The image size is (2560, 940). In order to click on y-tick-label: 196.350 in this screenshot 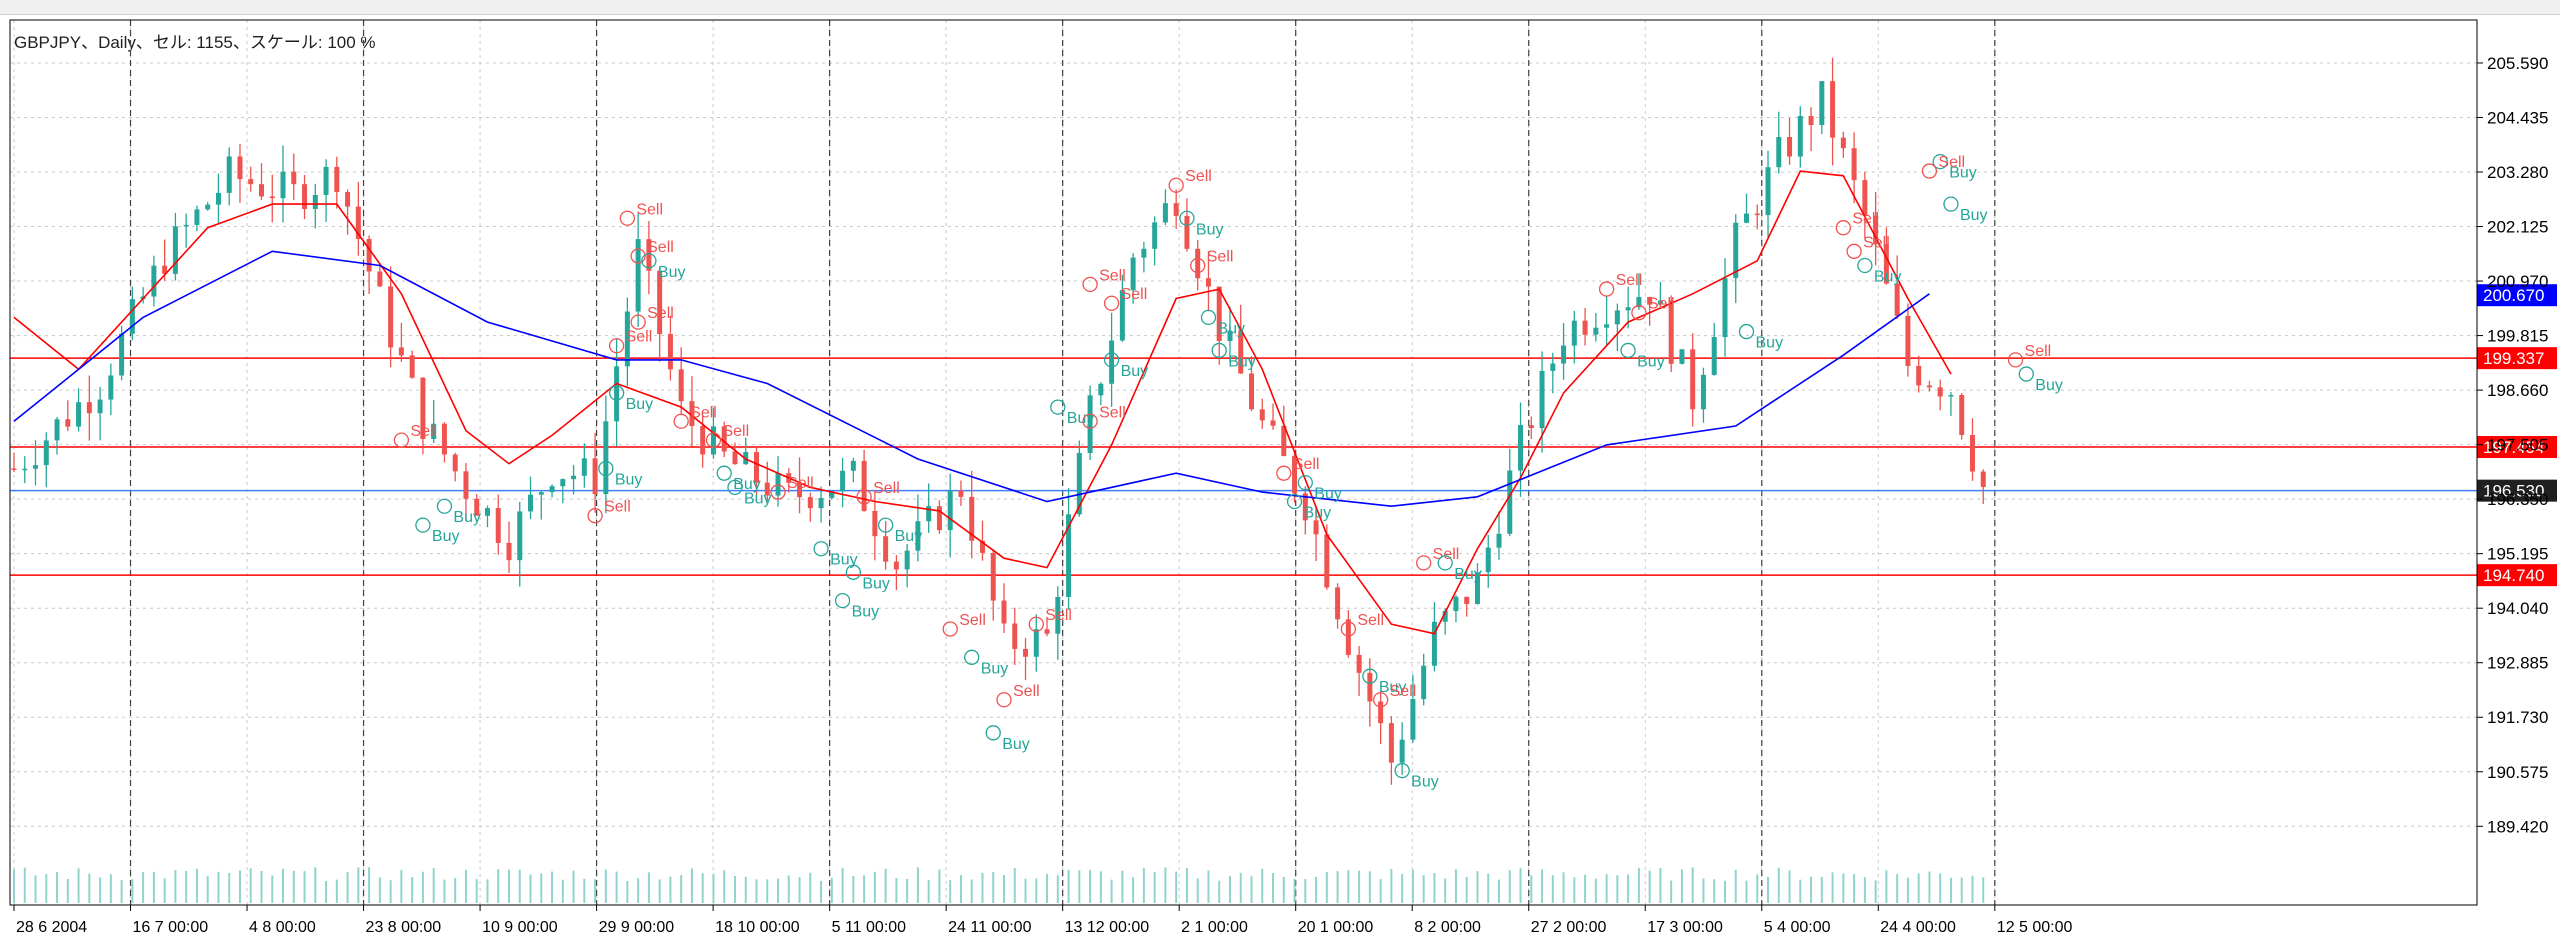, I will do `click(2517, 499)`.